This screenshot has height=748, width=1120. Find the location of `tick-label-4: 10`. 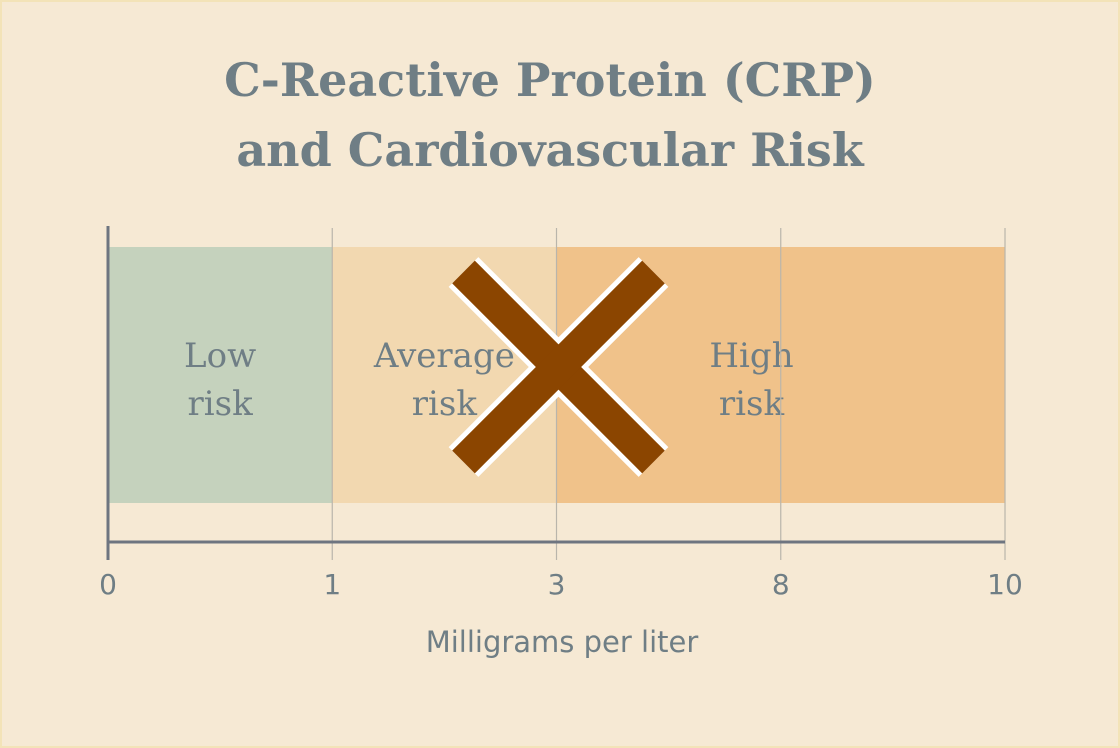

tick-label-4: 10 is located at coordinates (1005, 584).